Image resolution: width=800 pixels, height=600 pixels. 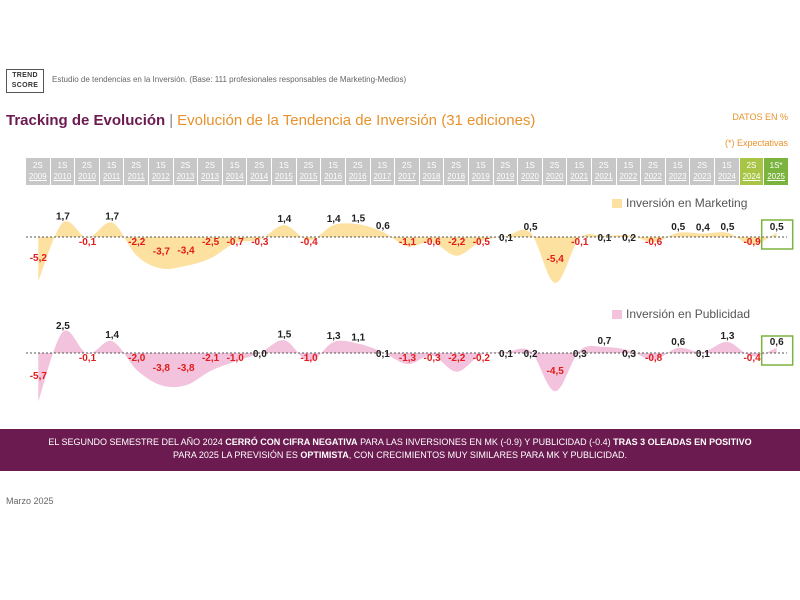 What do you see at coordinates (682, 442) in the screenshot?
I see `banner-line1-d: TRAS 3 OLEADAS EN POSITIVO` at bounding box center [682, 442].